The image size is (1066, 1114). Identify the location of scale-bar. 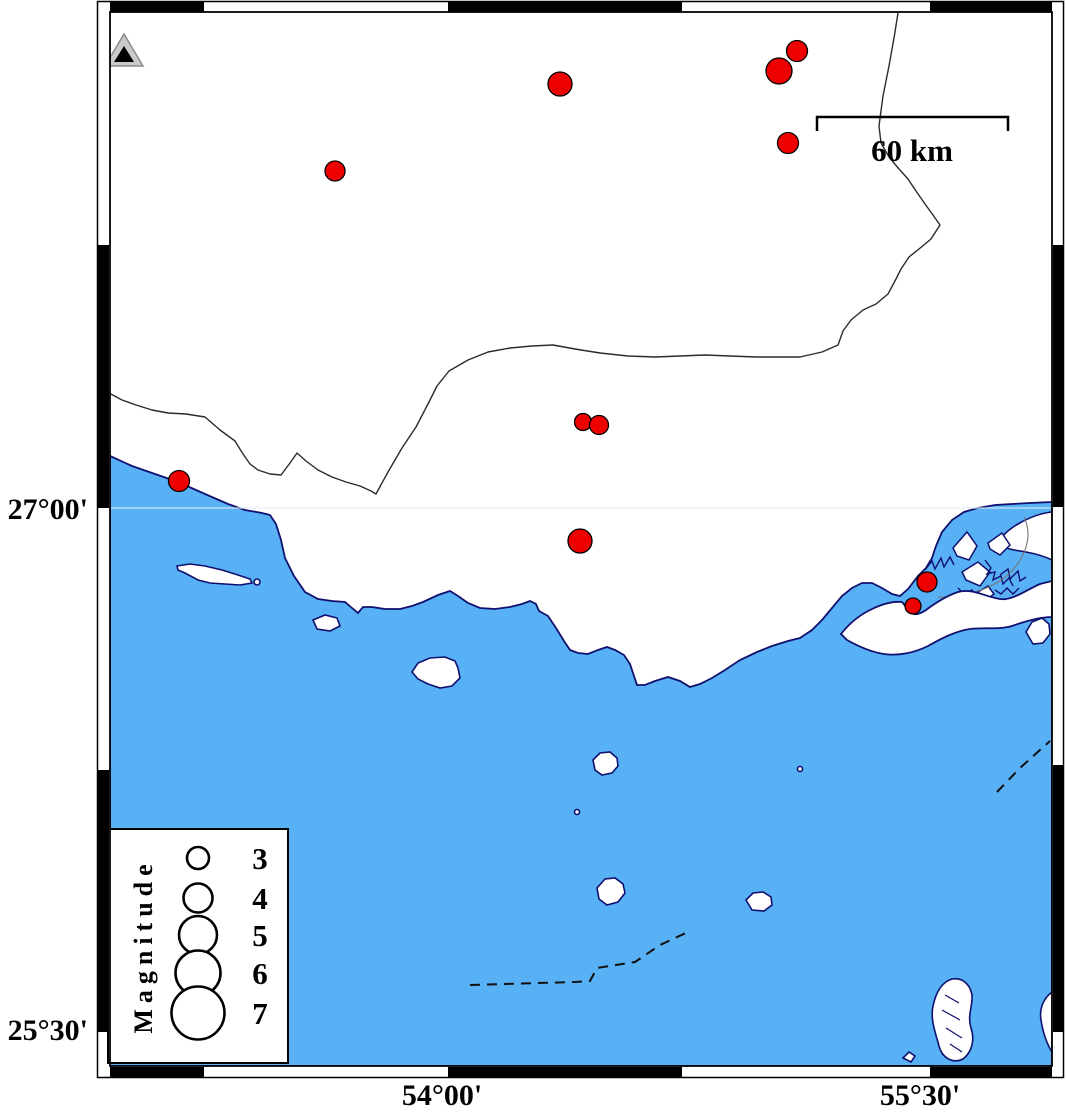
(912, 123).